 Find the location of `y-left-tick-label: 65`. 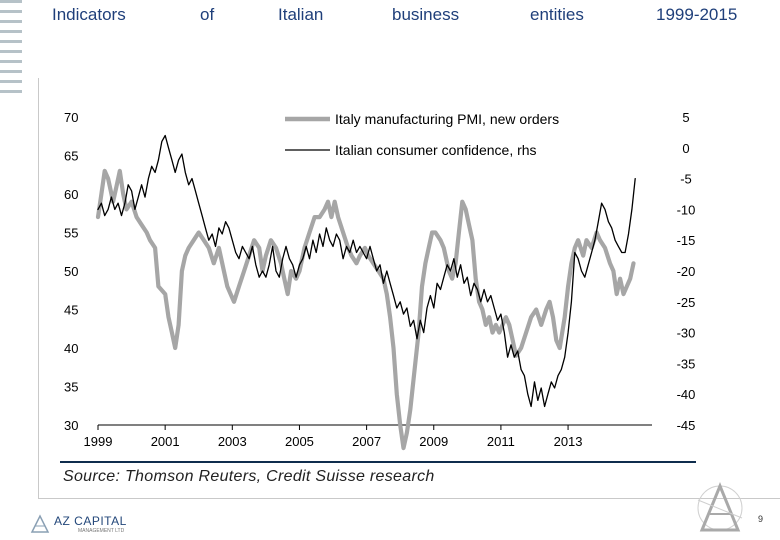

y-left-tick-label: 65 is located at coordinates (71, 156).